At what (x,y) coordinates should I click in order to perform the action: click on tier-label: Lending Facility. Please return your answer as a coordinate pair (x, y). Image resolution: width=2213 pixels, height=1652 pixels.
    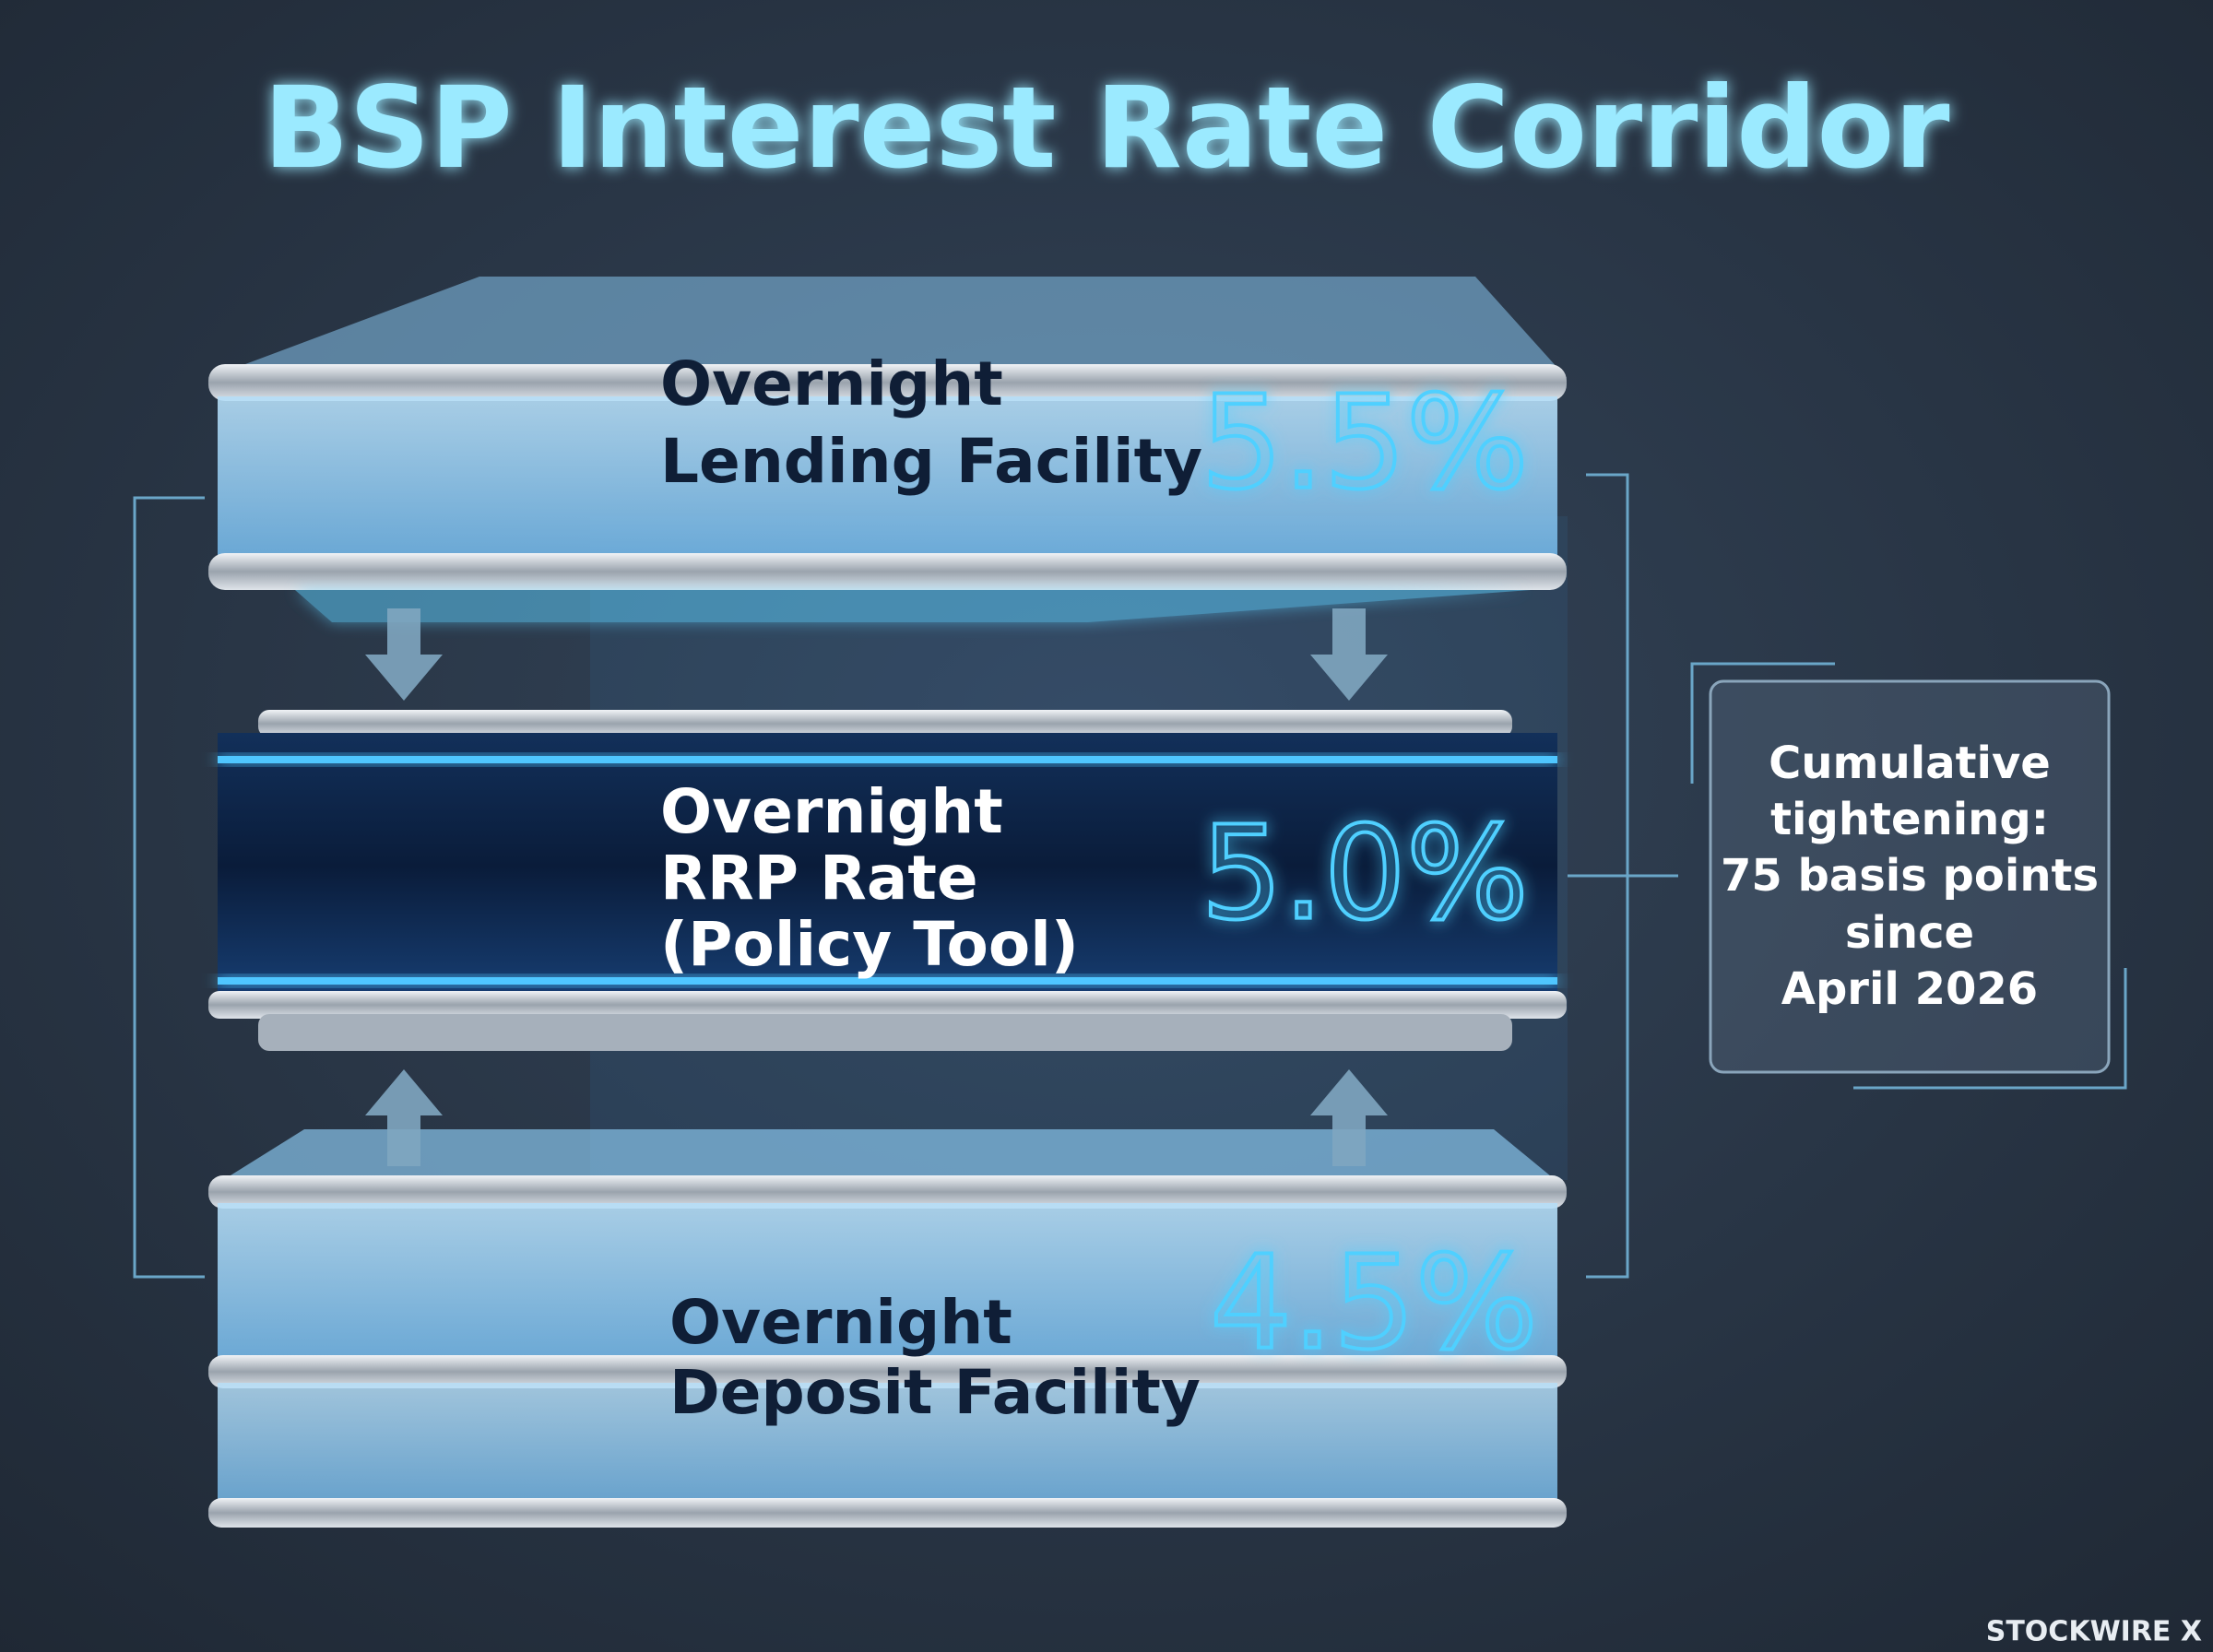
    Looking at the image, I should click on (931, 461).